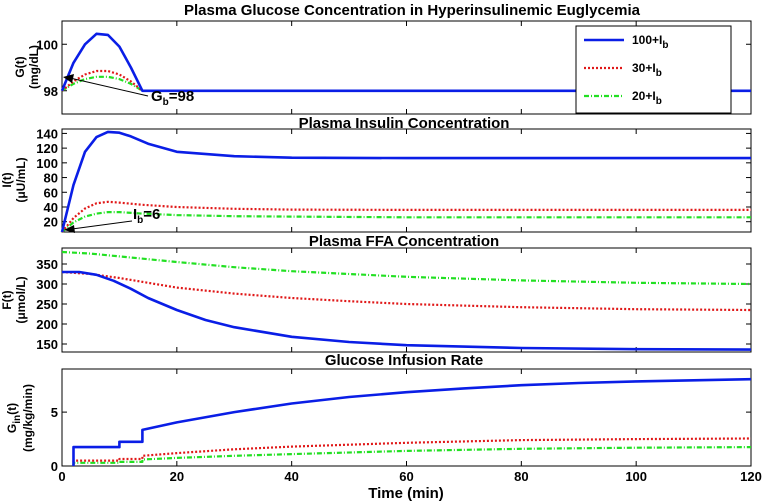  Describe the element at coordinates (51, 207) in the screenshot. I see `insulin-ytick-label: 40` at that location.